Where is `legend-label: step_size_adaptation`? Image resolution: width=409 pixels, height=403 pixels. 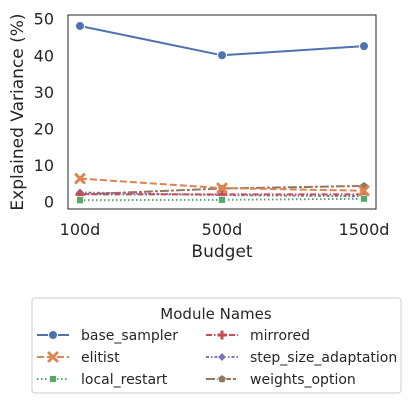 legend-label: step_size_adaptation is located at coordinates (323, 358).